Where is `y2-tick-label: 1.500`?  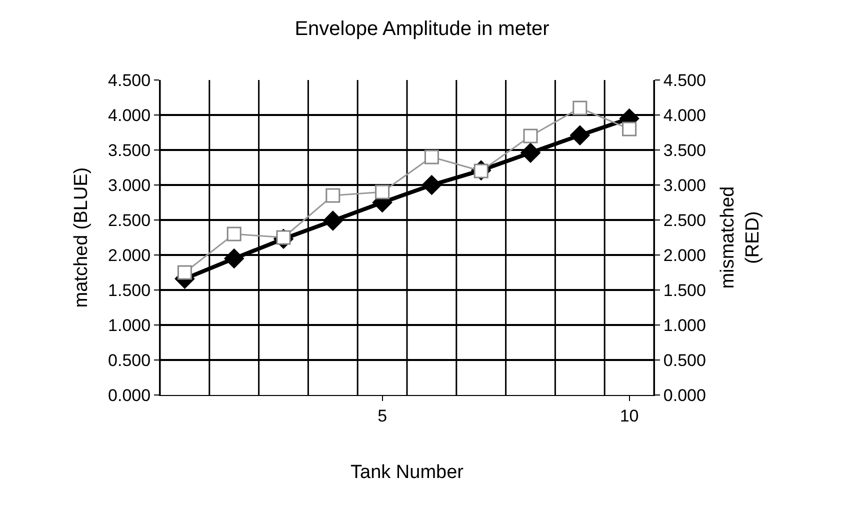
y2-tick-label: 1.500 is located at coordinates (684, 290).